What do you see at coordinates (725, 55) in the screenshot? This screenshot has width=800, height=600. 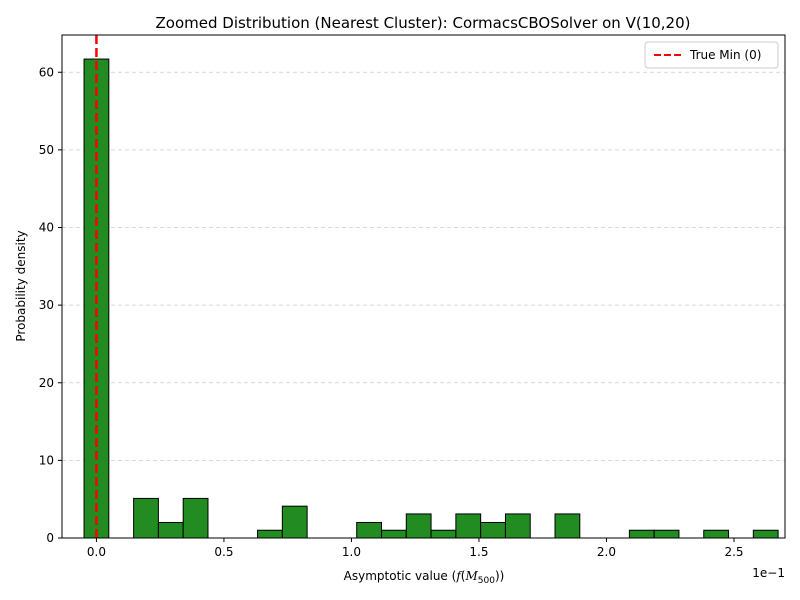 I see `legend-label: True Min (0)` at bounding box center [725, 55].